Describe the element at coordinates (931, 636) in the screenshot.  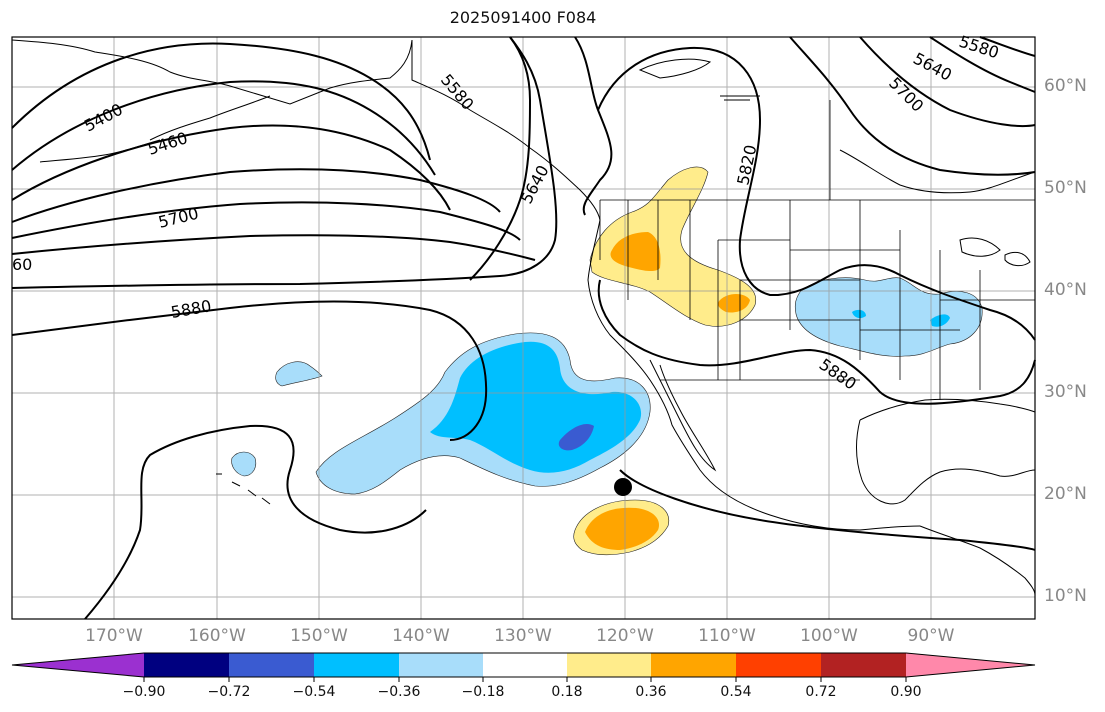
I see `lon-label: 90°W` at that location.